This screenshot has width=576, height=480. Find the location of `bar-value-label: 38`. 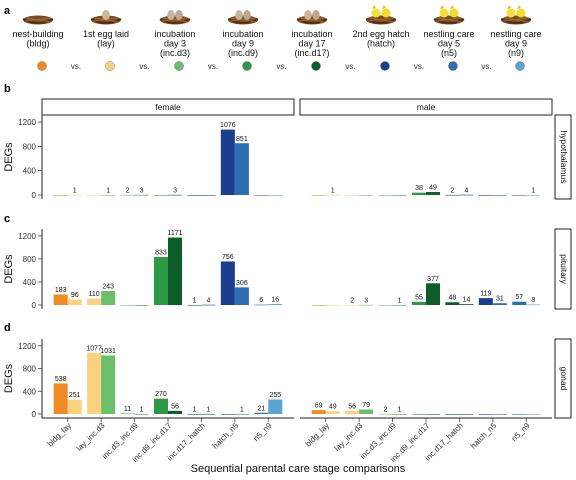

bar-value-label: 38 is located at coordinates (419, 188).